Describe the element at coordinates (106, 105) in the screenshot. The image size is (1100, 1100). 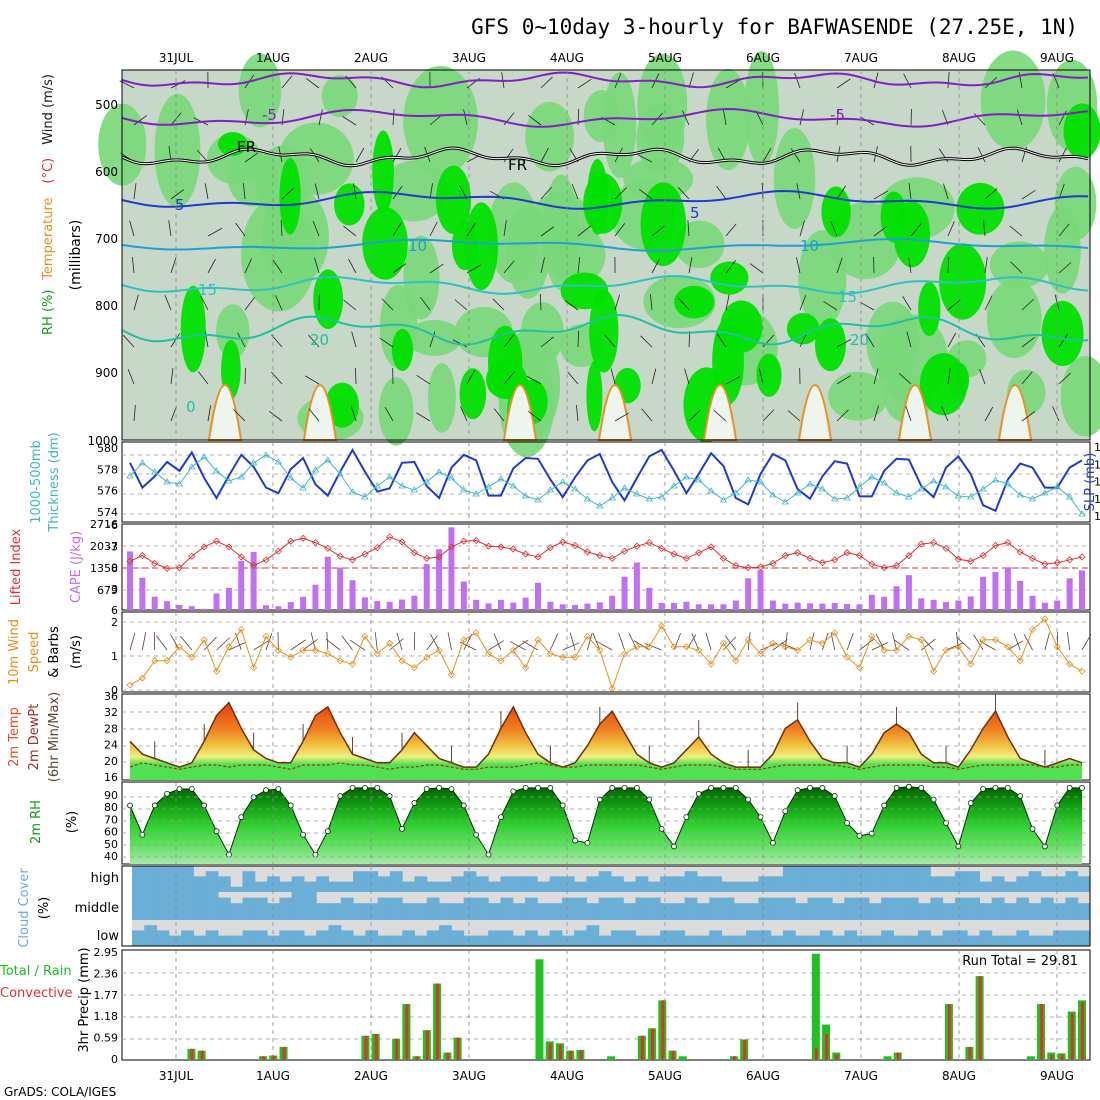
I see `pressure-tick: 500` at that location.